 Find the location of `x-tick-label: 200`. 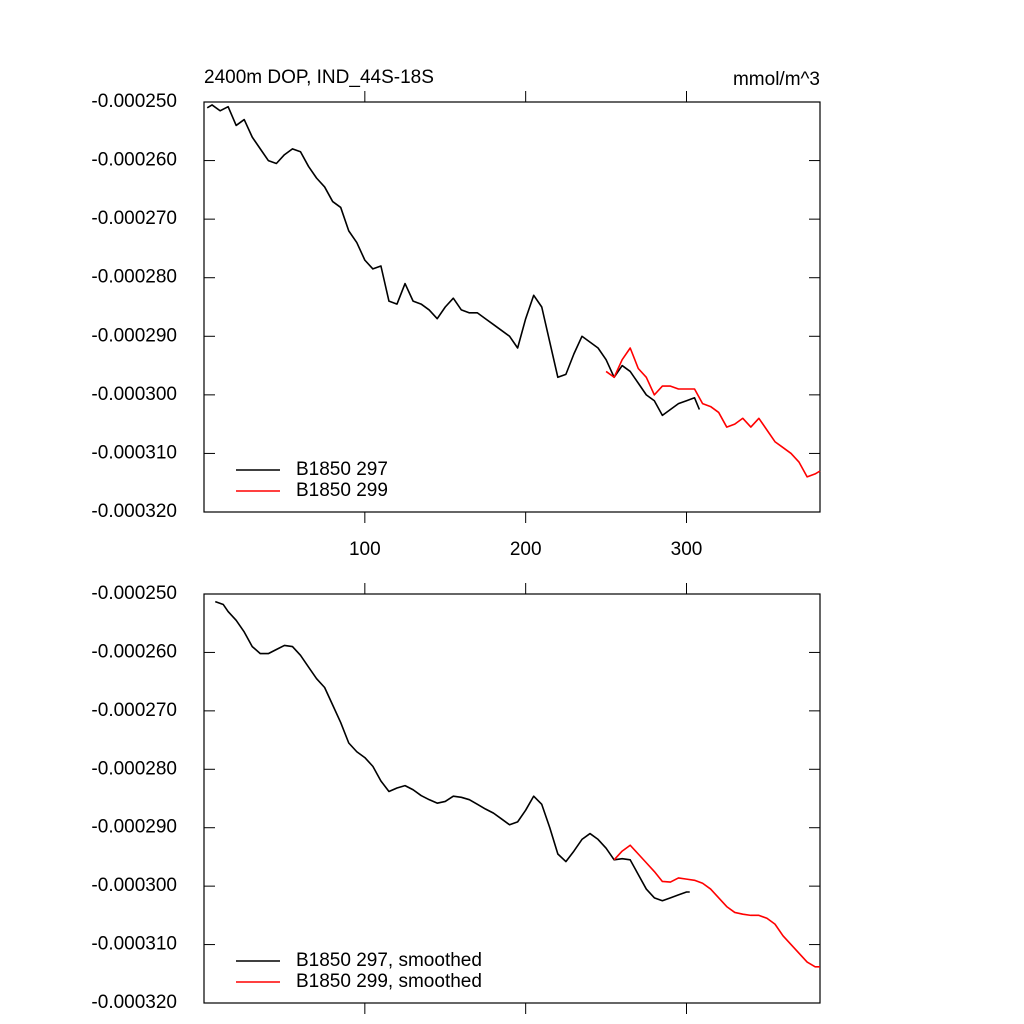

x-tick-label: 200 is located at coordinates (526, 549).